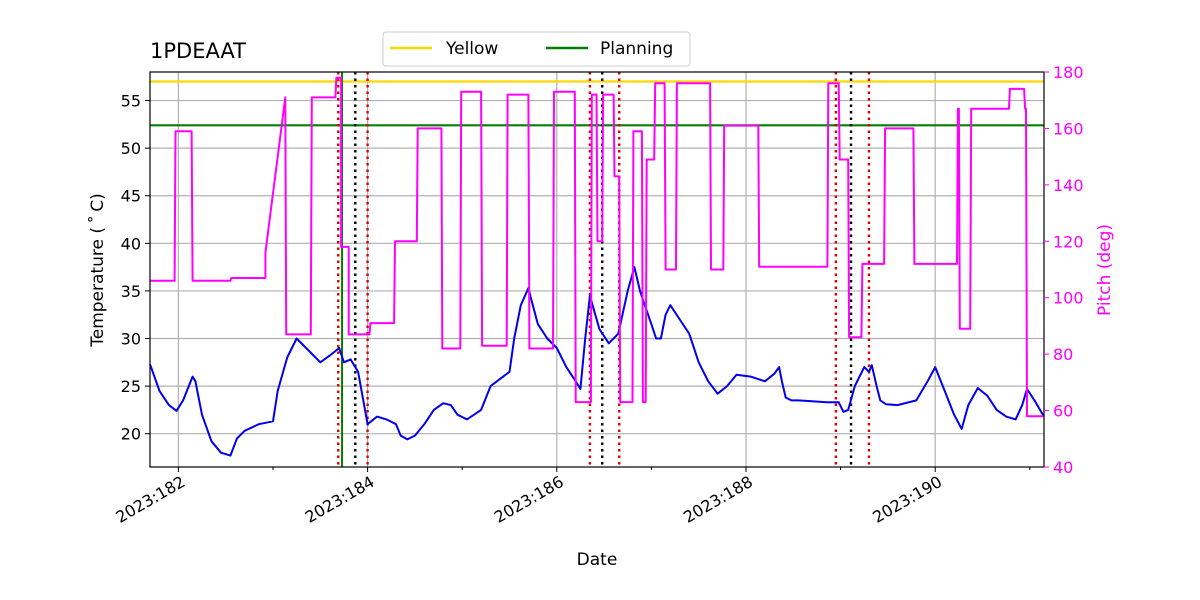 This screenshot has height=600, width=1200. Describe the element at coordinates (636, 49) in the screenshot. I see `legend-planning-label: Planning` at that location.